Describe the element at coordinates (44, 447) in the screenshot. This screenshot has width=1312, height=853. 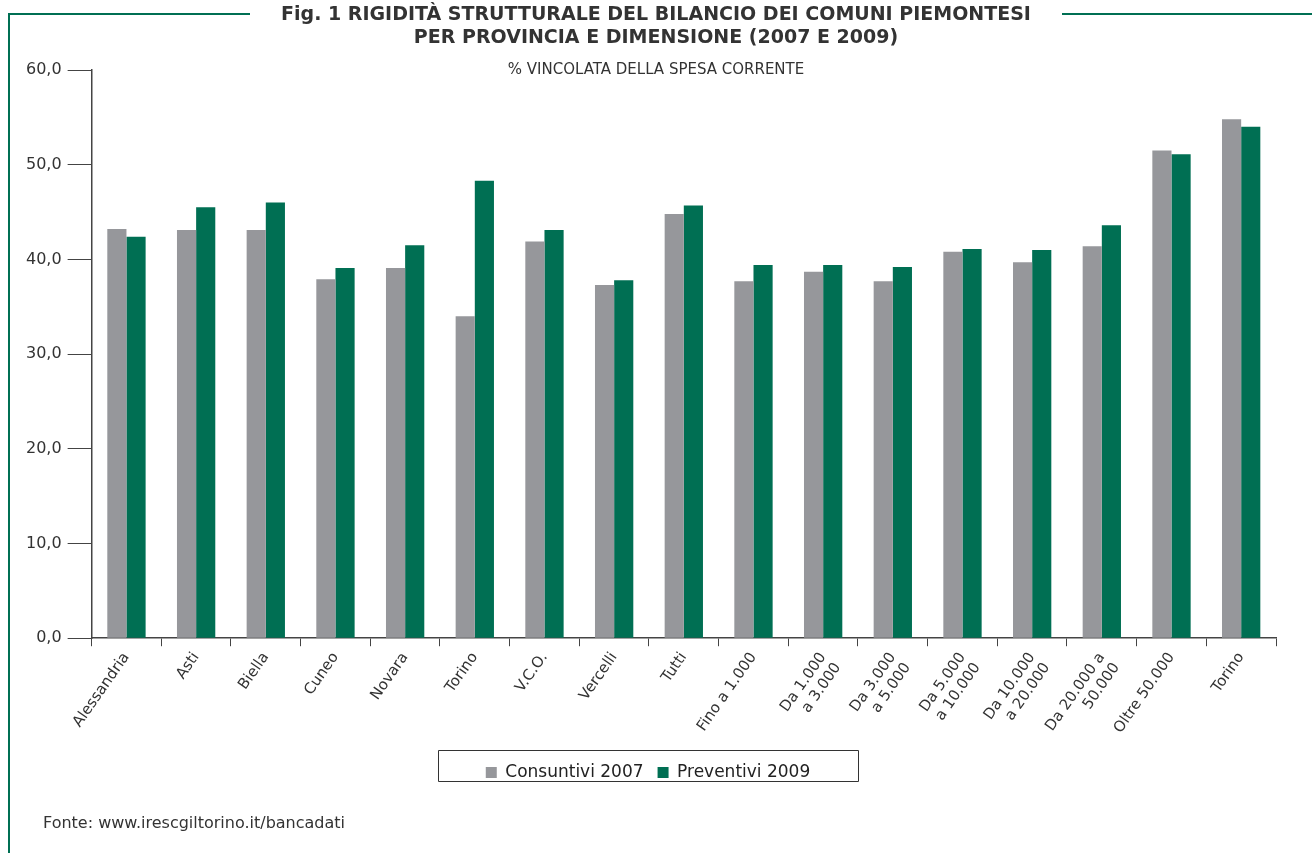
I see `y-tick-label: 20,0` at that location.